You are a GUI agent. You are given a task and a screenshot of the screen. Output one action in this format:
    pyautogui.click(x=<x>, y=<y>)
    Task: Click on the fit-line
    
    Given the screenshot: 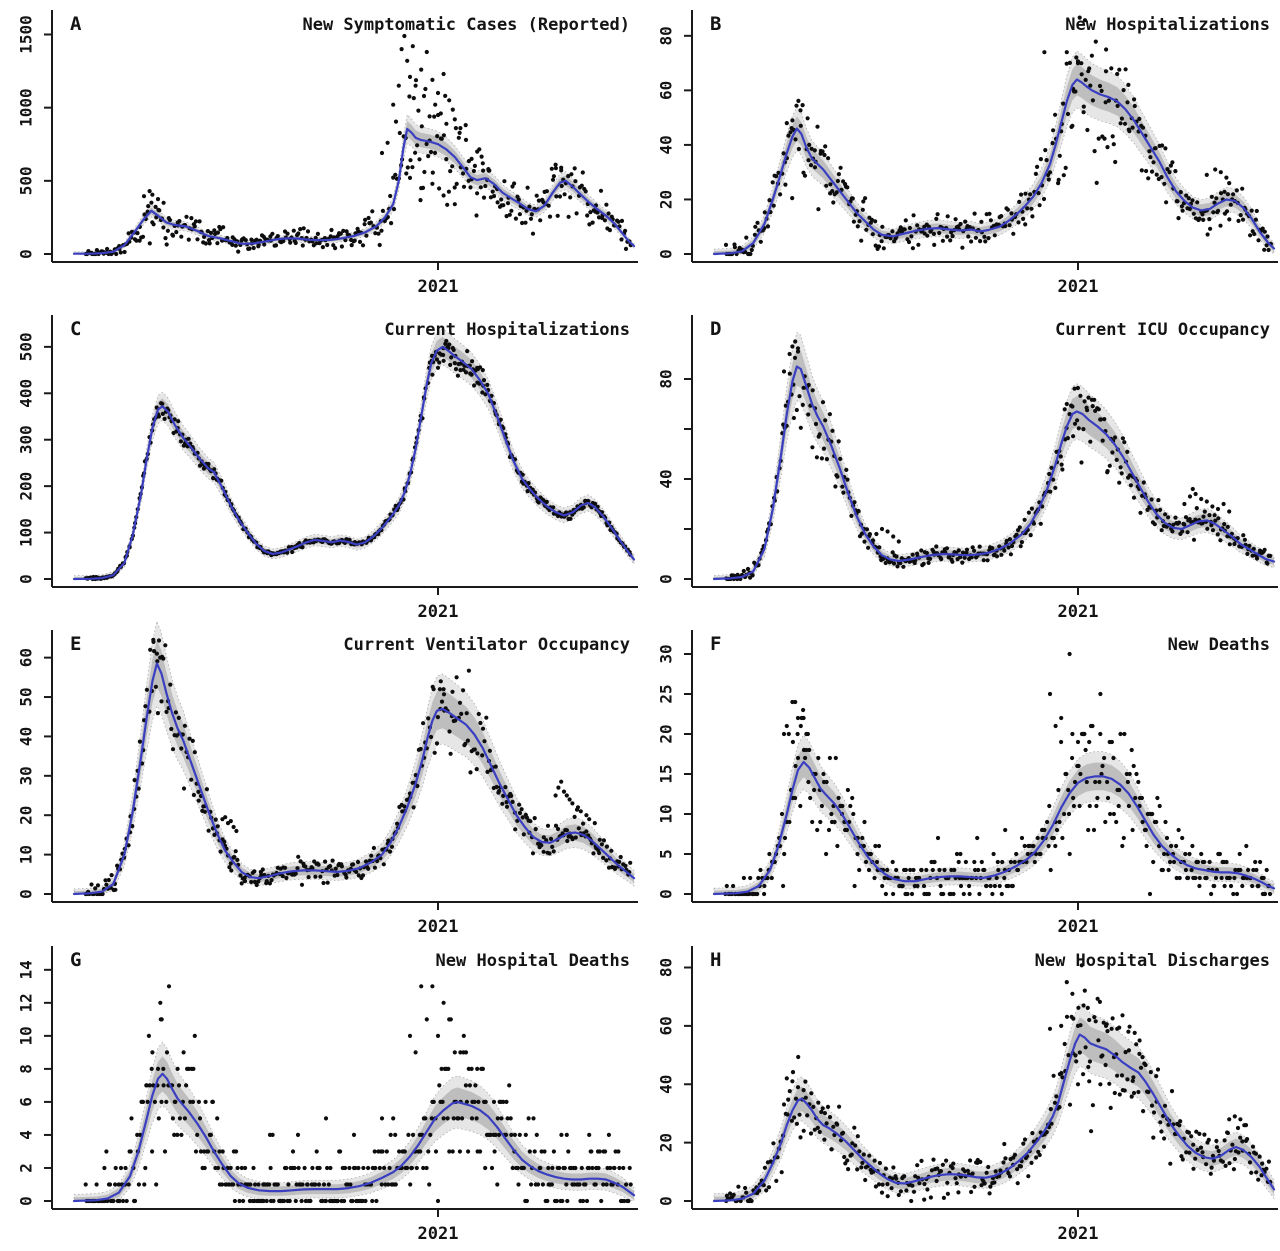 What is the action you would take?
    pyautogui.click(x=994, y=1117)
    